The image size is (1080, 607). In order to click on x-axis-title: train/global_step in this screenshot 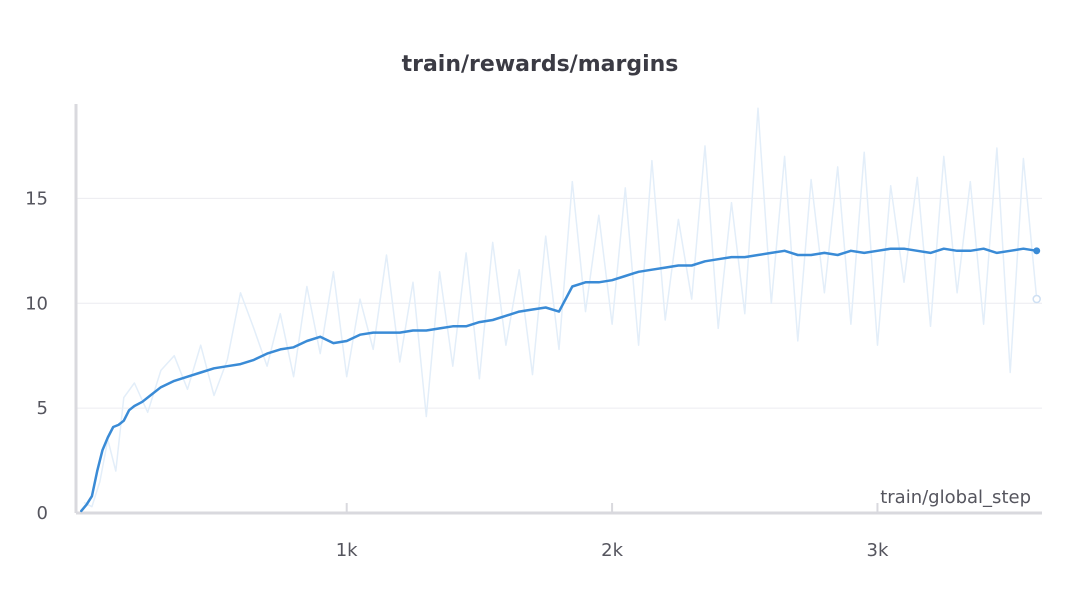, I will do `click(955, 497)`.